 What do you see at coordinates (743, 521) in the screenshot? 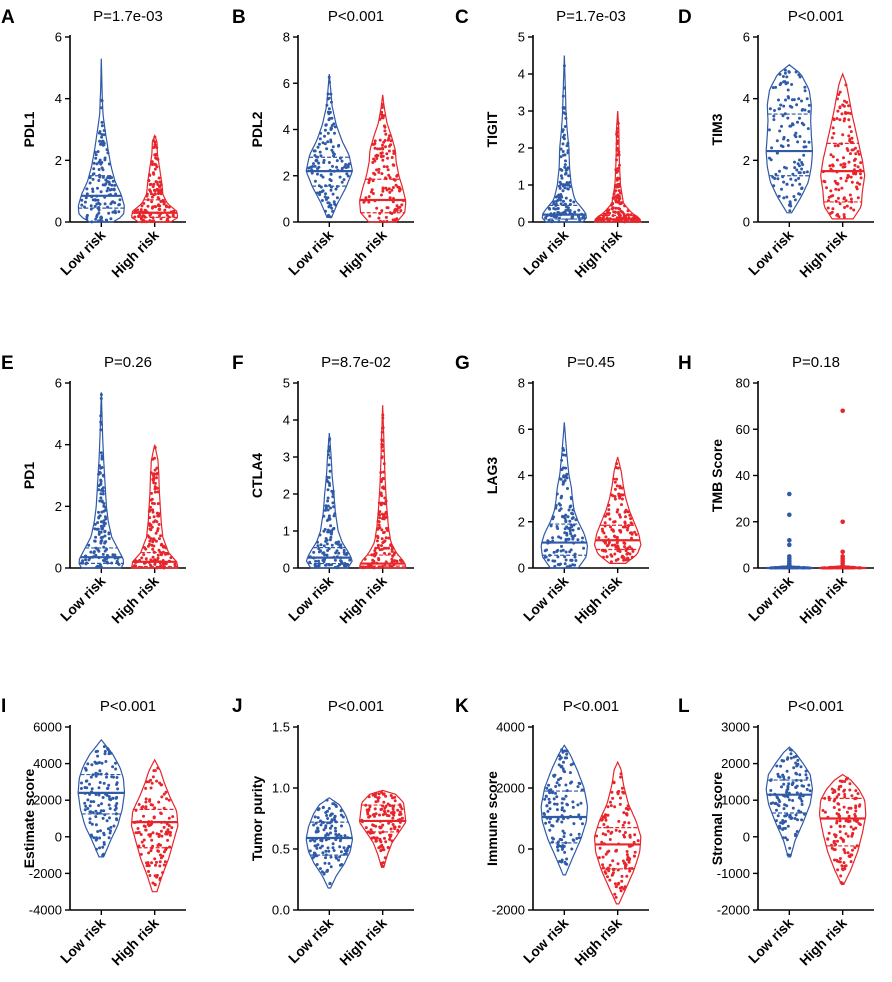
I see `y-tick-label: 20` at bounding box center [743, 521].